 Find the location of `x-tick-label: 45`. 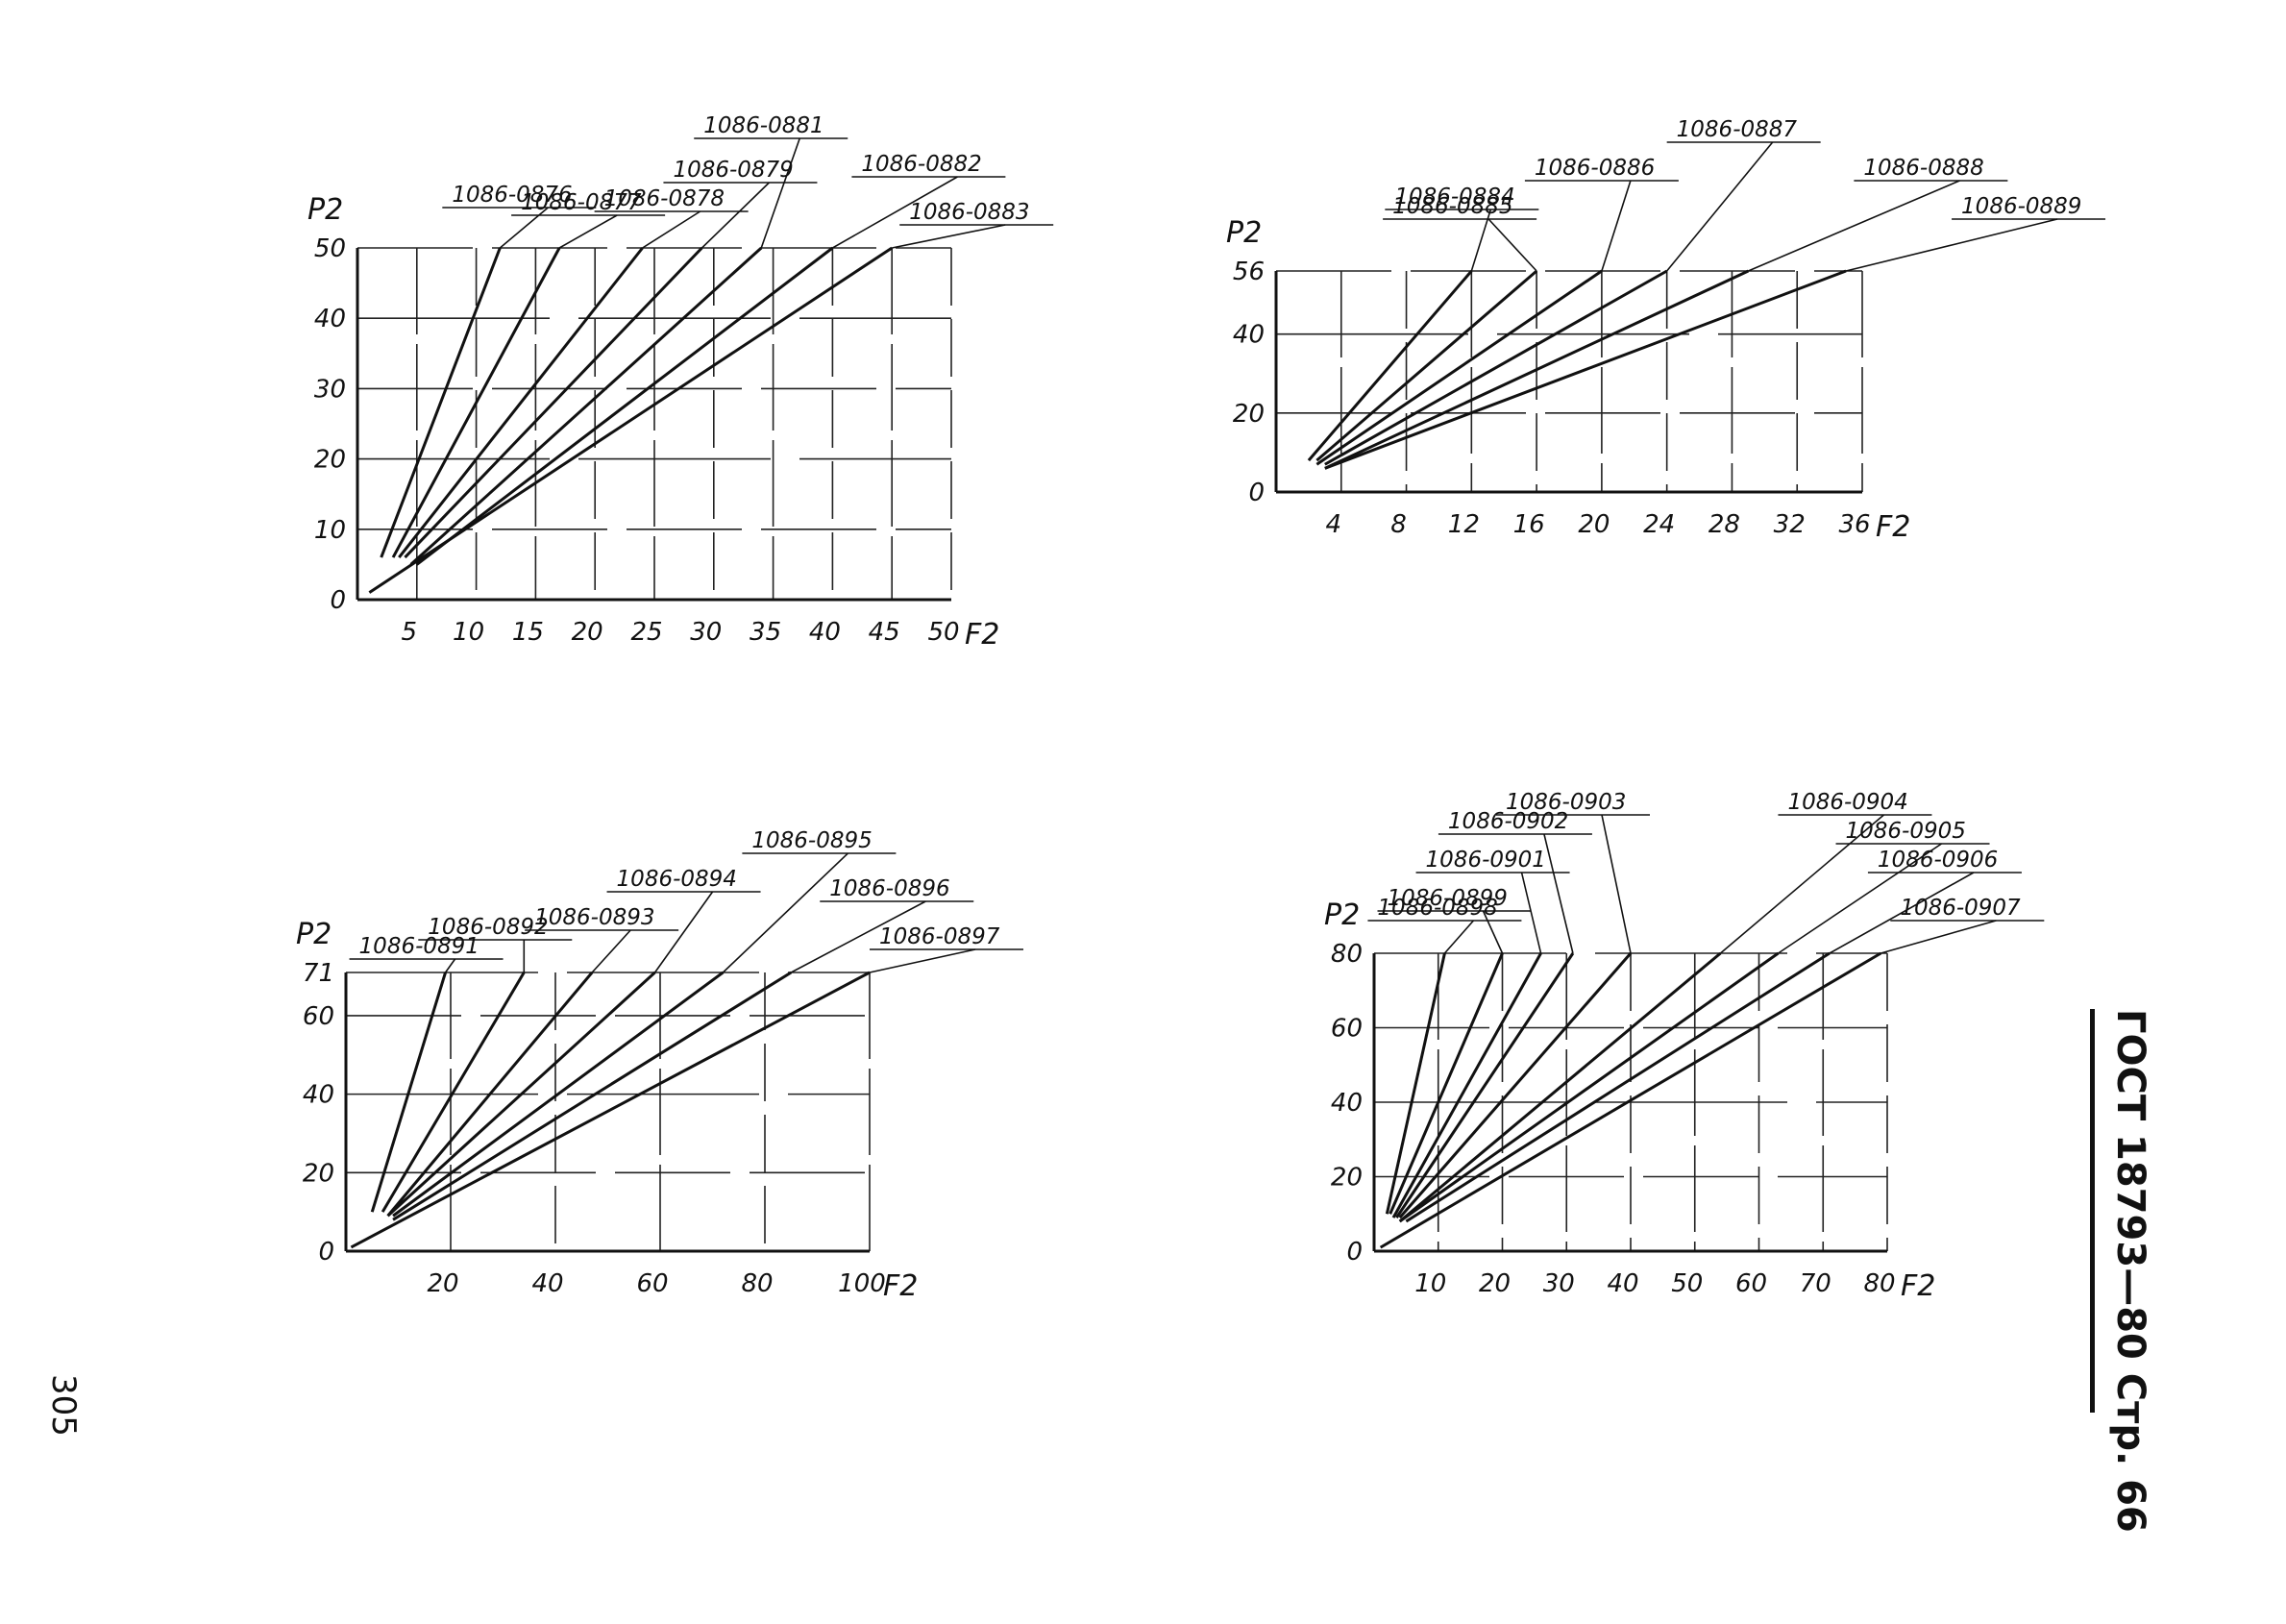

x-tick-label: 45 is located at coordinates (885, 633).